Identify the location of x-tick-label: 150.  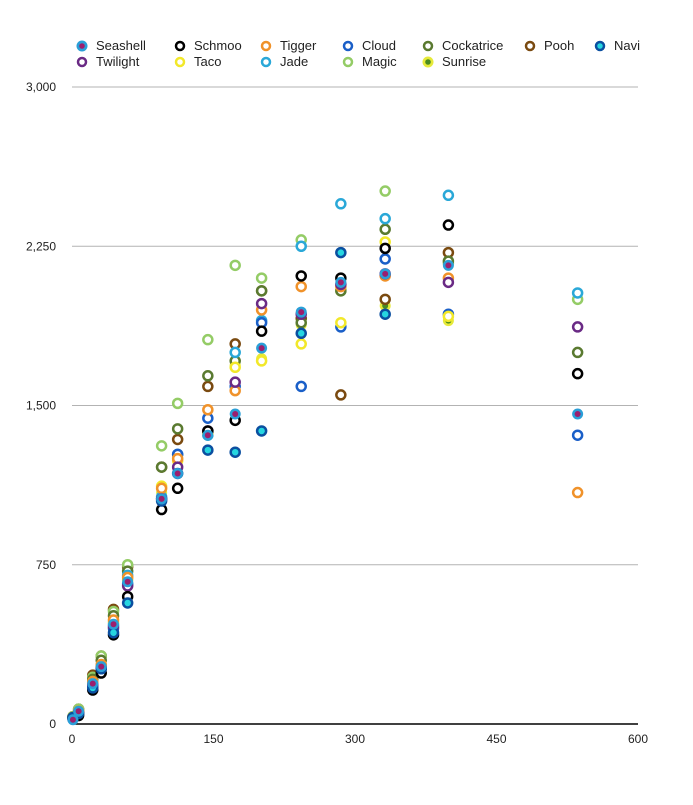
(213, 739).